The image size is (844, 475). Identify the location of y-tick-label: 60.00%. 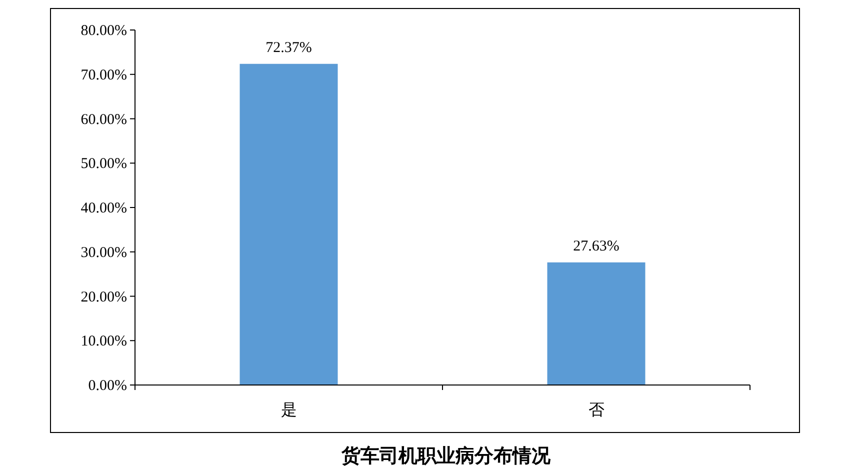
(103, 120).